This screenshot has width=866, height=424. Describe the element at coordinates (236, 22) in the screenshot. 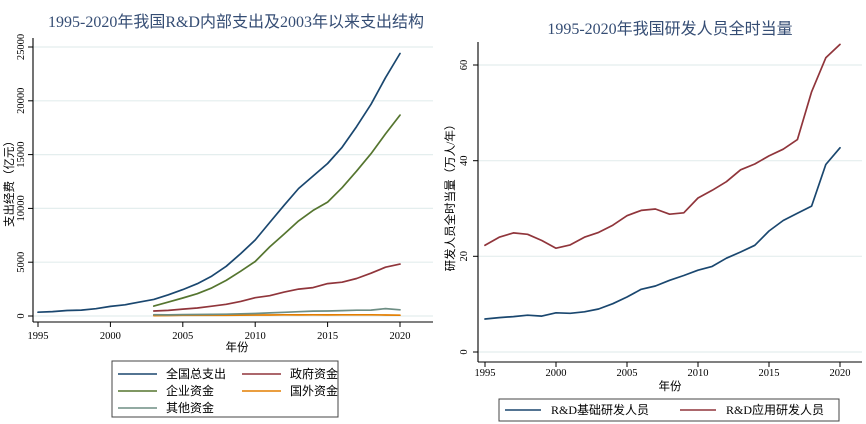

I see `chart-title: 1995-2020年我国R&D内部支出及2003年以来支出结构` at that location.